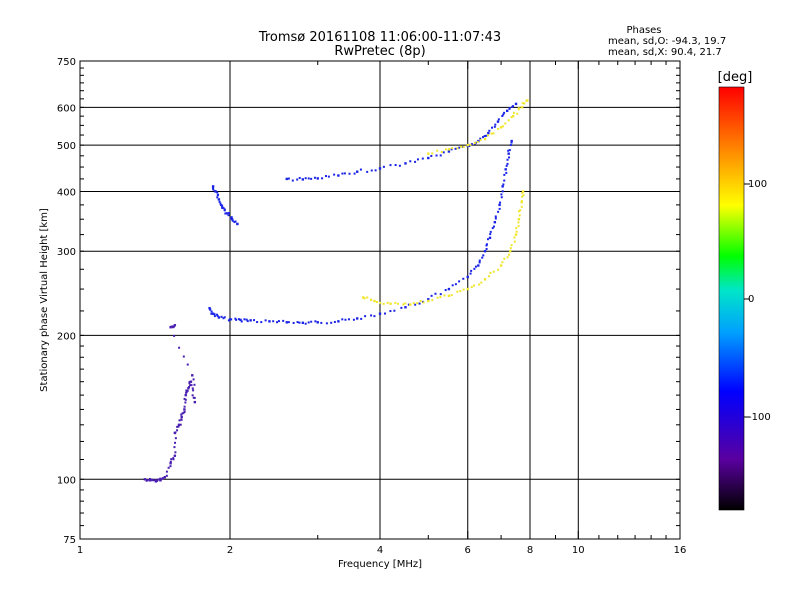  What do you see at coordinates (66, 192) in the screenshot?
I see `y-tick-label: 400` at bounding box center [66, 192].